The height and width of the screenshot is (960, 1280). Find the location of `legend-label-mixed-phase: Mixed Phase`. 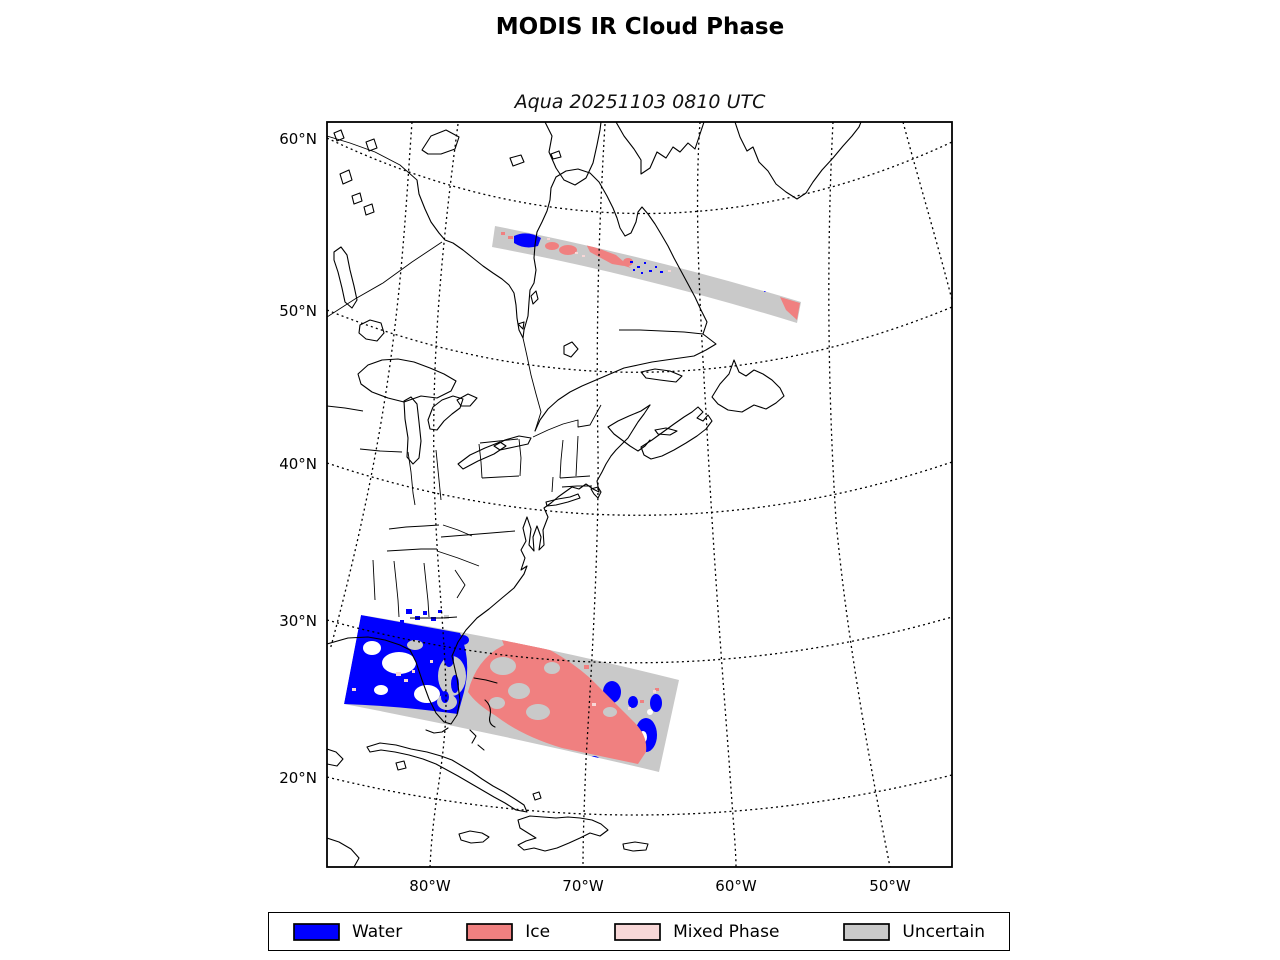

legend-label-mixed-phase: Mixed Phase is located at coordinates (726, 931).